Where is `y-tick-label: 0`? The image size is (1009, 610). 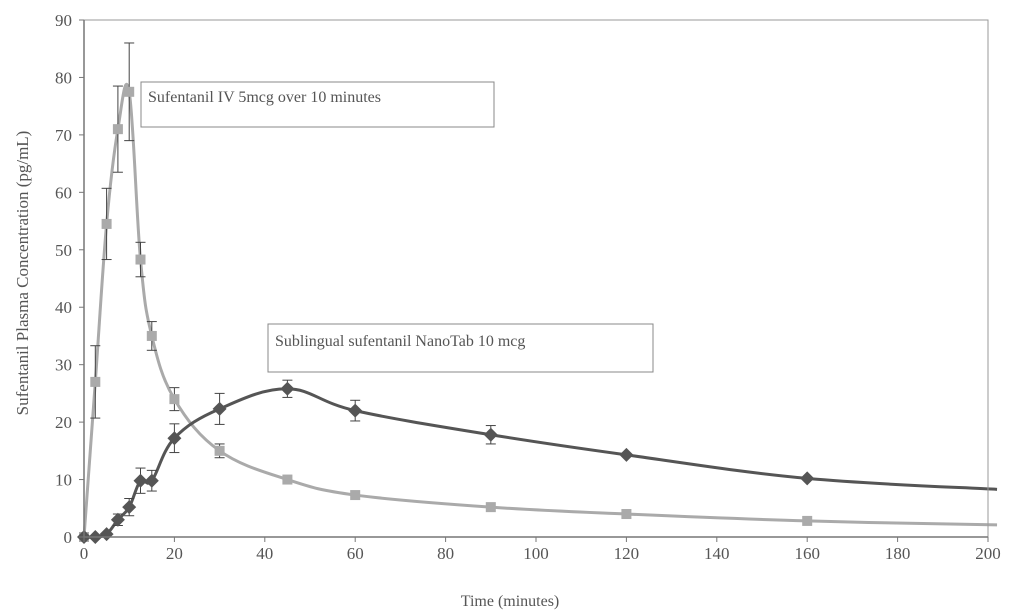
y-tick-label: 0 is located at coordinates (68, 537).